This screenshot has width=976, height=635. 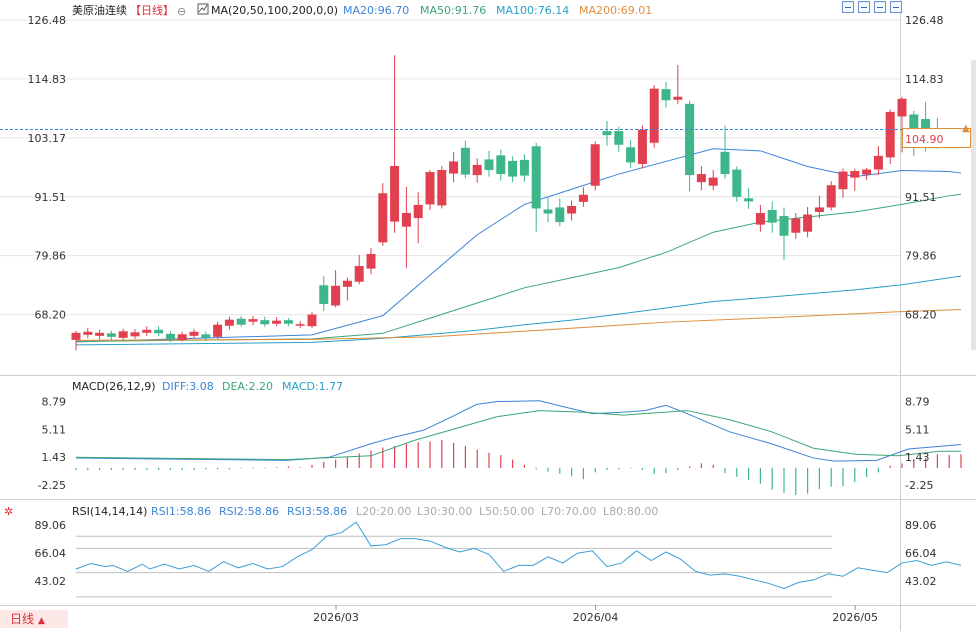 What do you see at coordinates (596, 617) in the screenshot?
I see `x-tick-label: 2026/04` at bounding box center [596, 617].